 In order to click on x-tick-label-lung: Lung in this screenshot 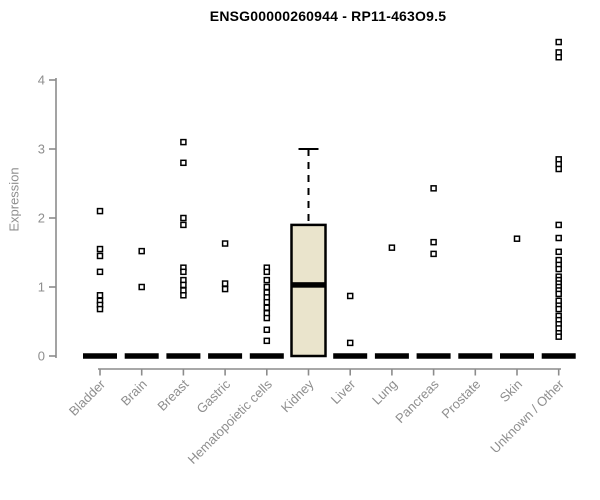, I will do `click(384, 392)`.